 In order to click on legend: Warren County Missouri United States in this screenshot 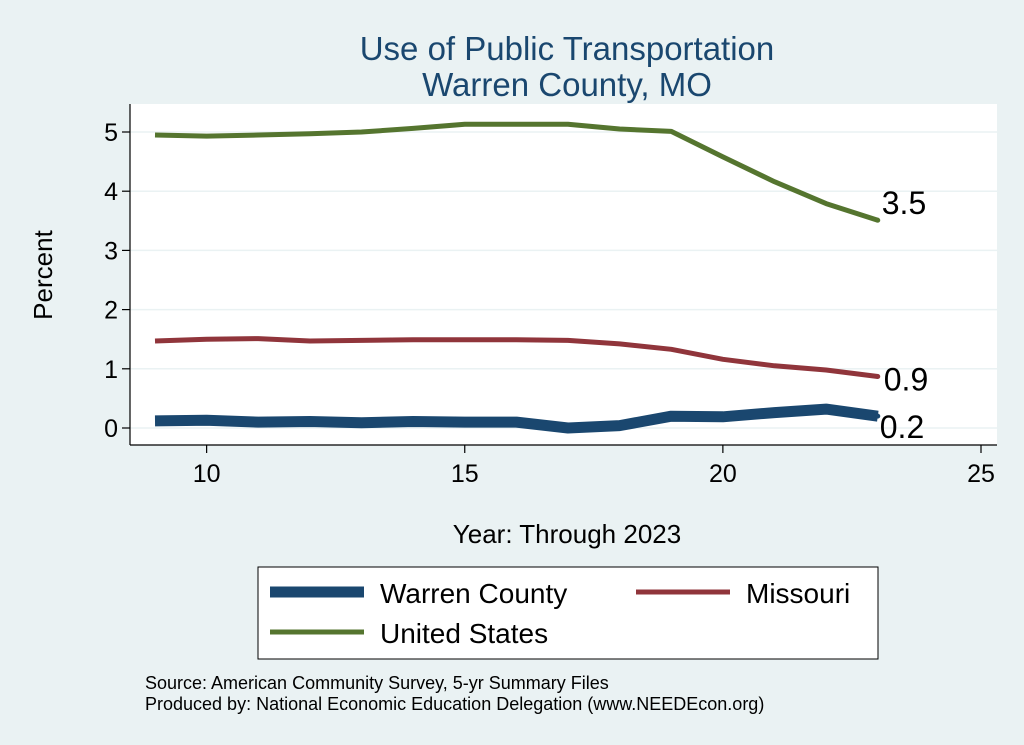, I will do `click(568, 613)`.